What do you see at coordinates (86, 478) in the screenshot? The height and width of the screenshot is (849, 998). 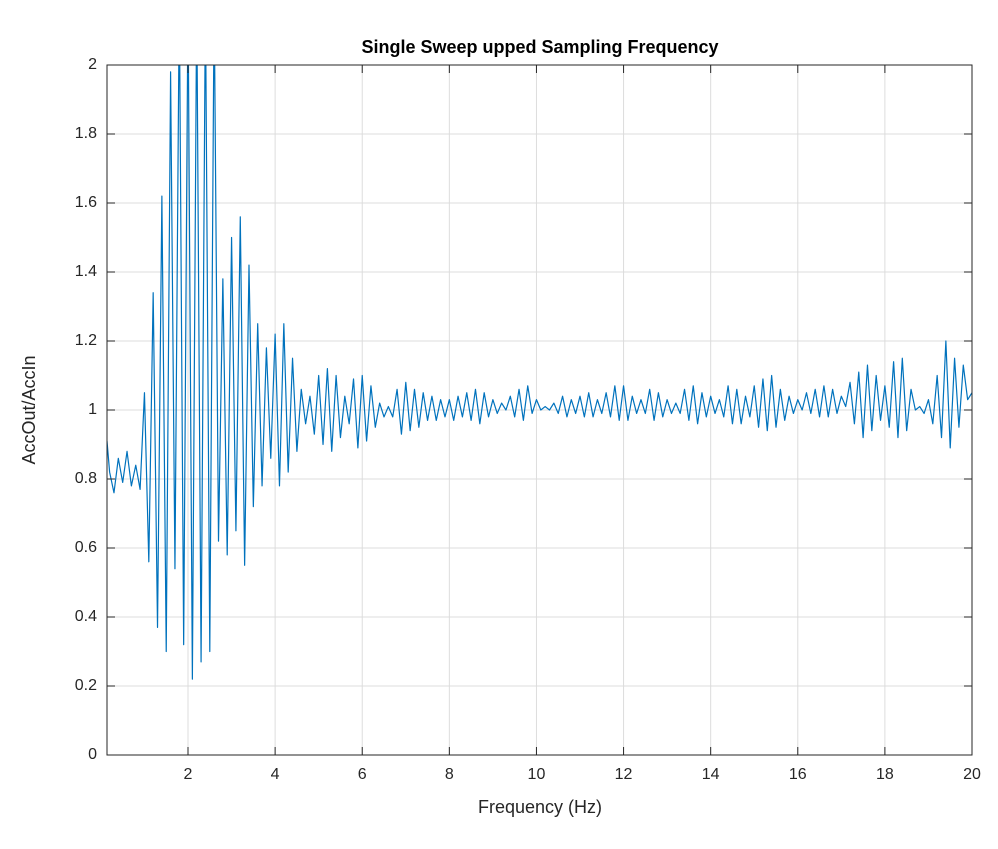 I see `y-tick-label: 0.8` at bounding box center [86, 478].